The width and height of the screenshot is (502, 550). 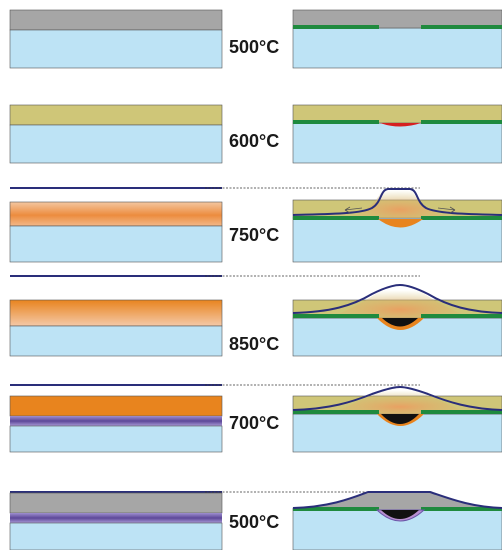 I want to click on temperature-label: 700°C, so click(x=254, y=423).